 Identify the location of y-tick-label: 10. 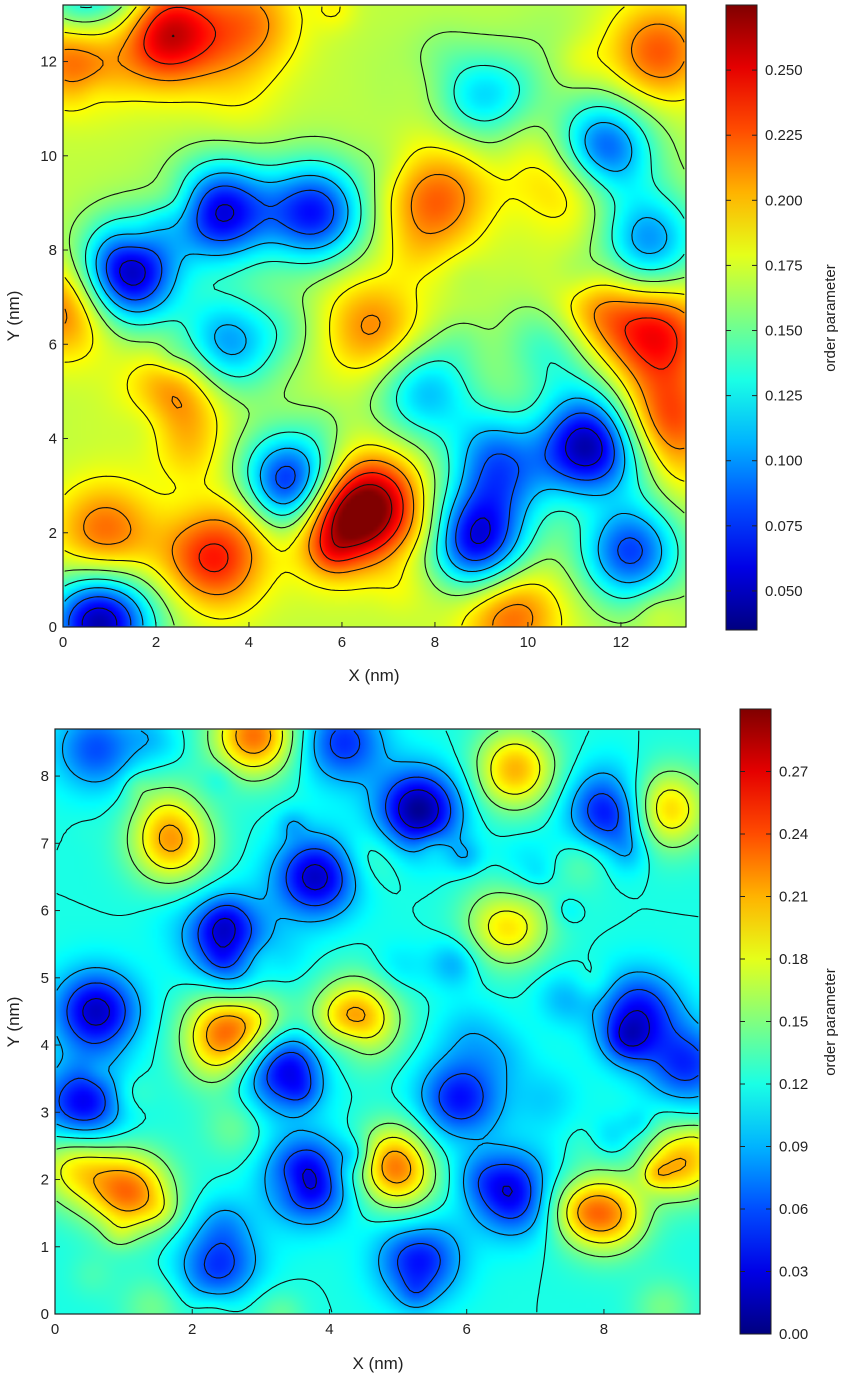
(48, 156).